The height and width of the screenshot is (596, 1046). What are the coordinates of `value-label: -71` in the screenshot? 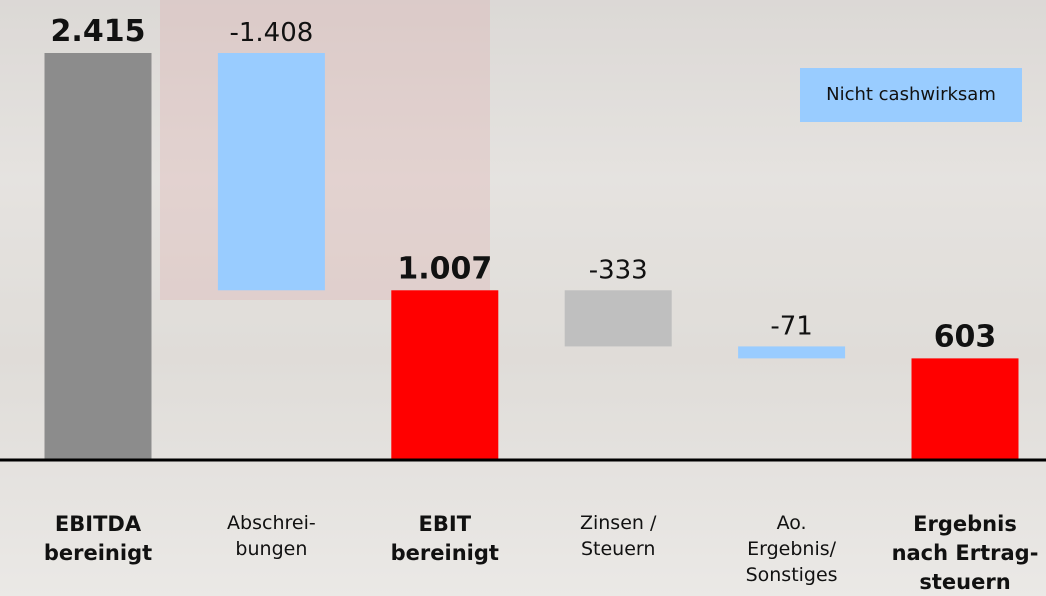 It's located at (791, 326).